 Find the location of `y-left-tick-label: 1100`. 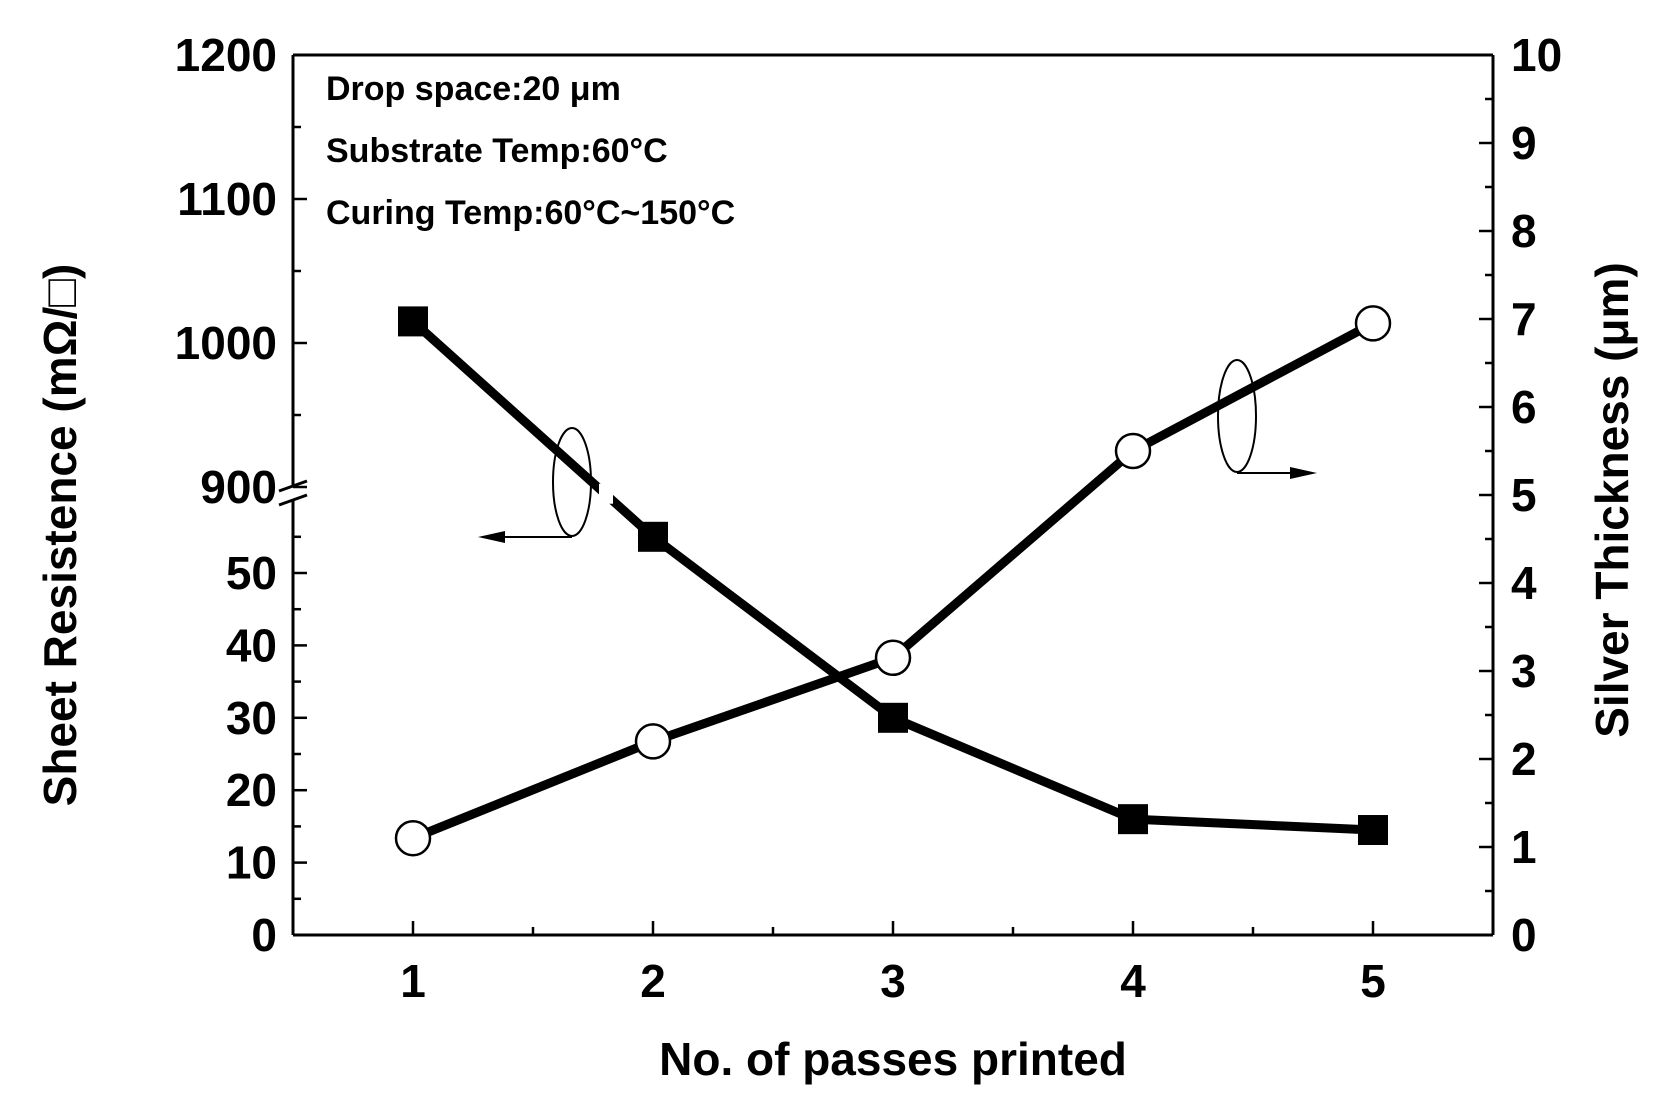

y-left-tick-label: 1100 is located at coordinates (227, 199).